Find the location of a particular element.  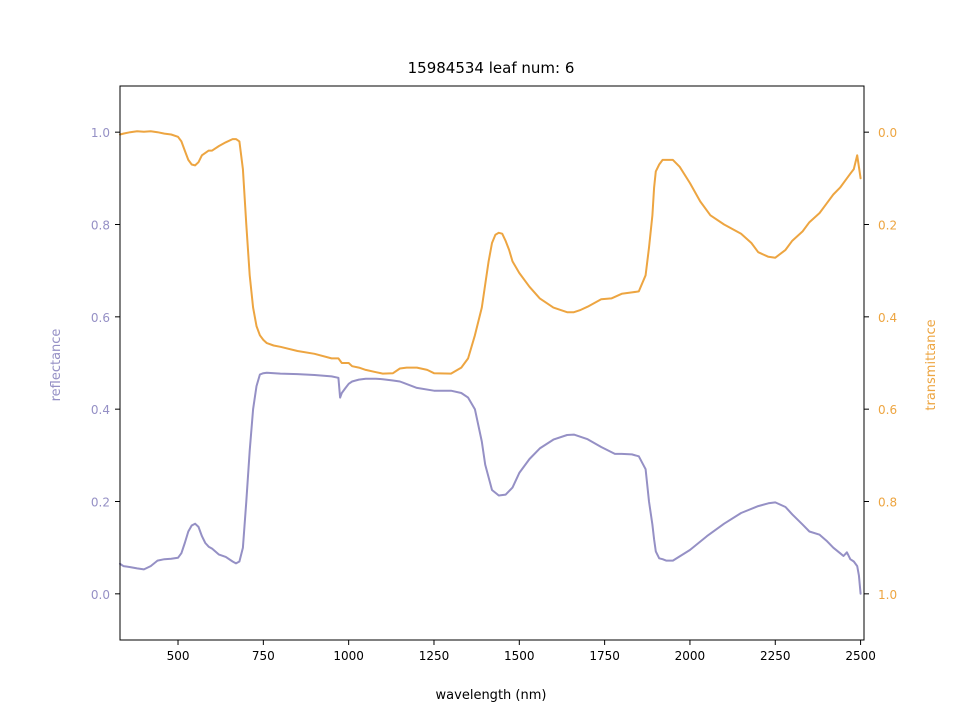

x-tick-label: 2000 is located at coordinates (690, 656).